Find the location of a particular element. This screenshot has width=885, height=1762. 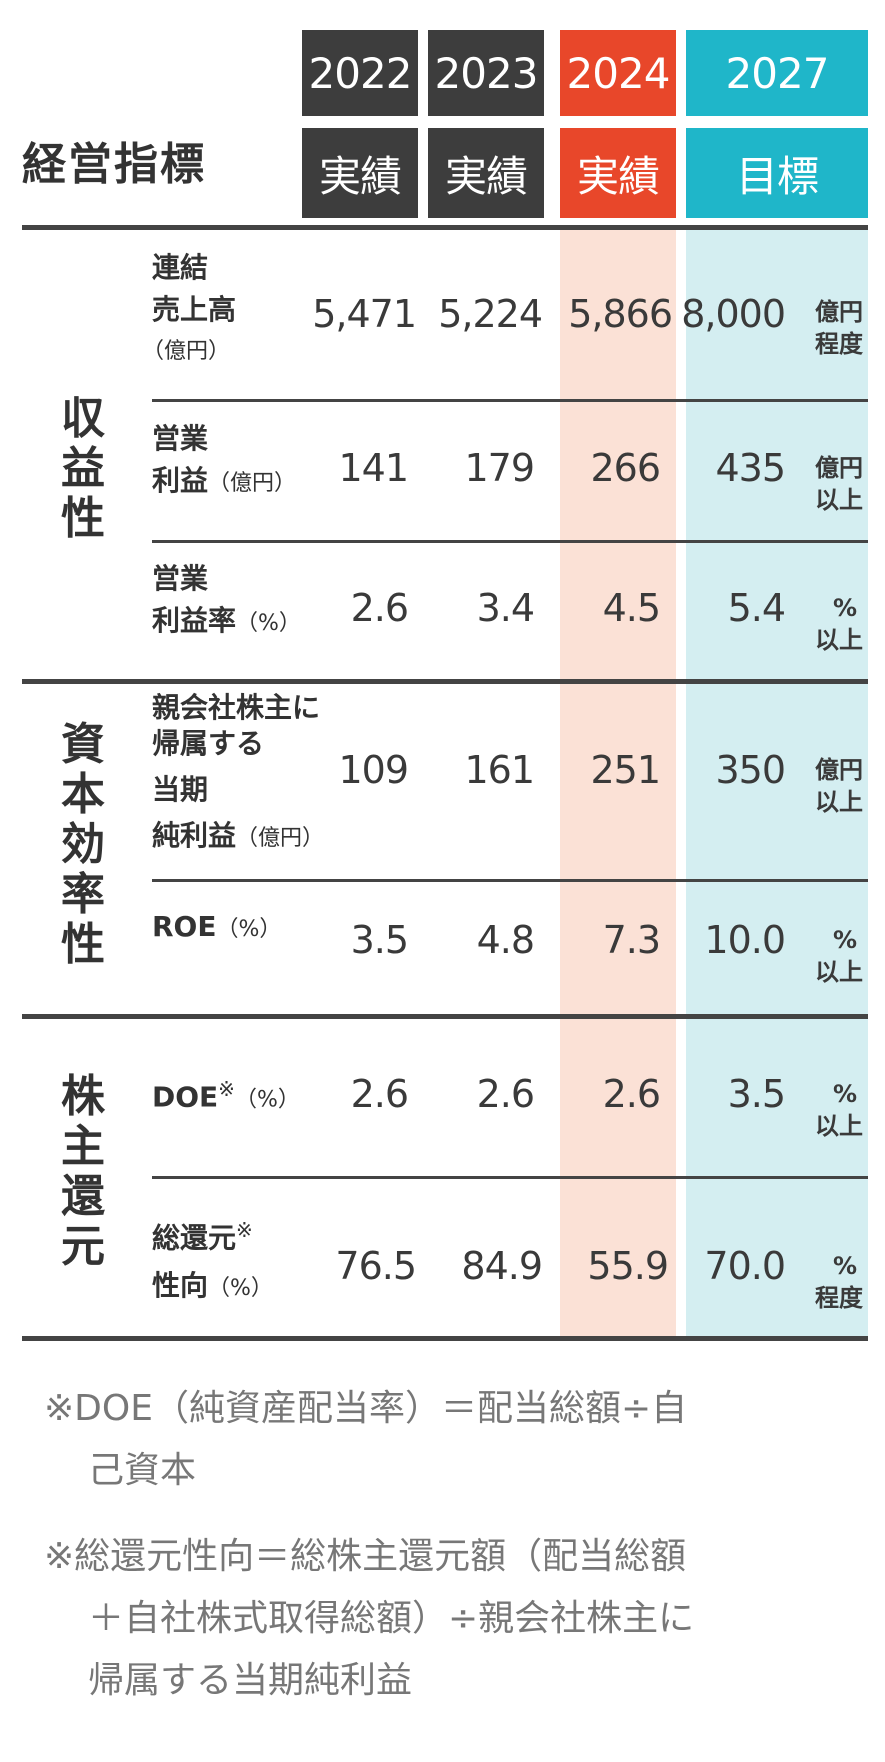

label-line: 帰属する is located at coordinates (208, 743).